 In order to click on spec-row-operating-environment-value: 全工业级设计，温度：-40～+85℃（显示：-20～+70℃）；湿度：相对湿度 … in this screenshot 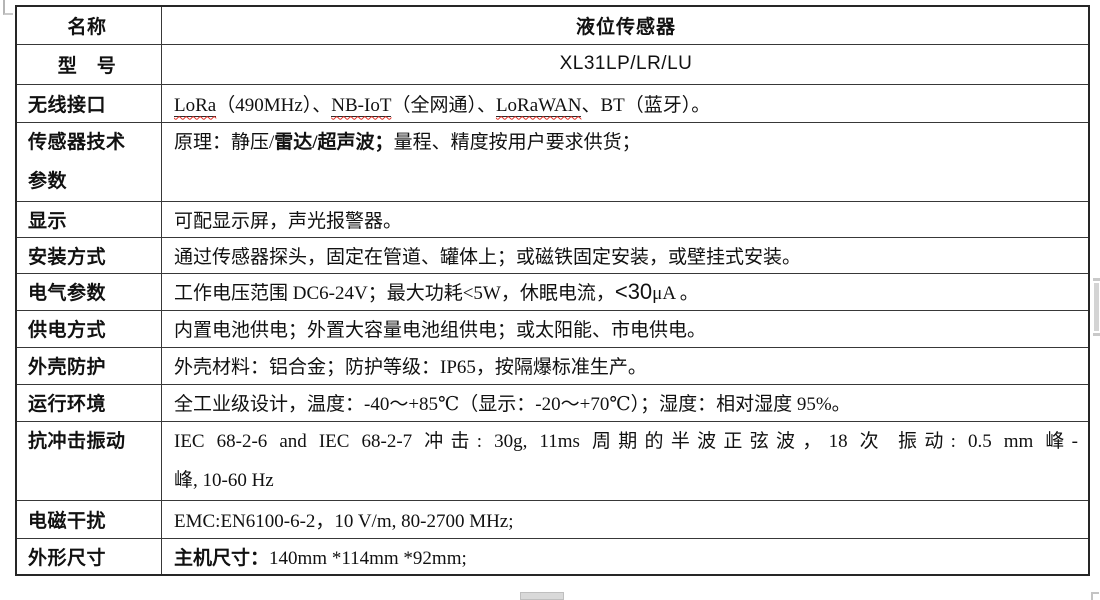, I will do `click(625, 402)`.